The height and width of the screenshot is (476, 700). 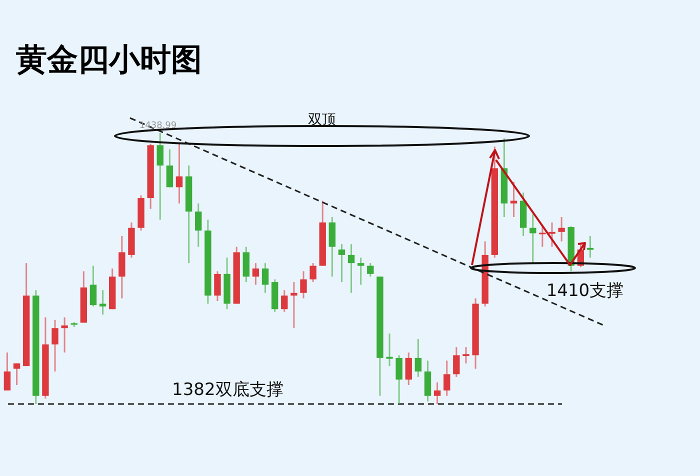 What do you see at coordinates (228, 390) in the screenshot?
I see `ref-line-label: 1382双底支撑` at bounding box center [228, 390].